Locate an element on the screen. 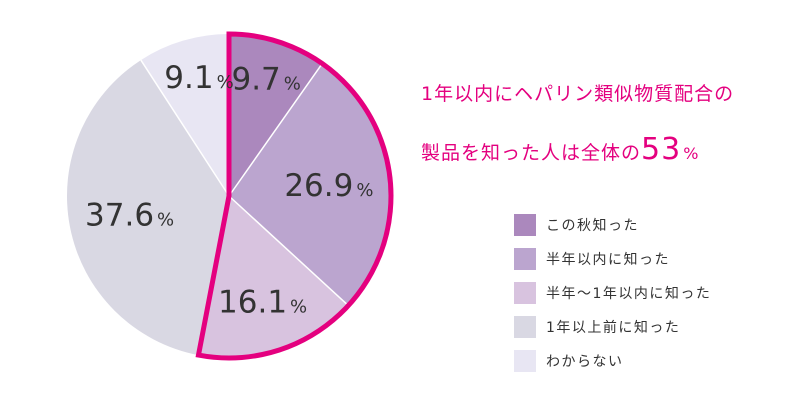 The image size is (800, 400). headline-percent-value: 53 is located at coordinates (661, 149).